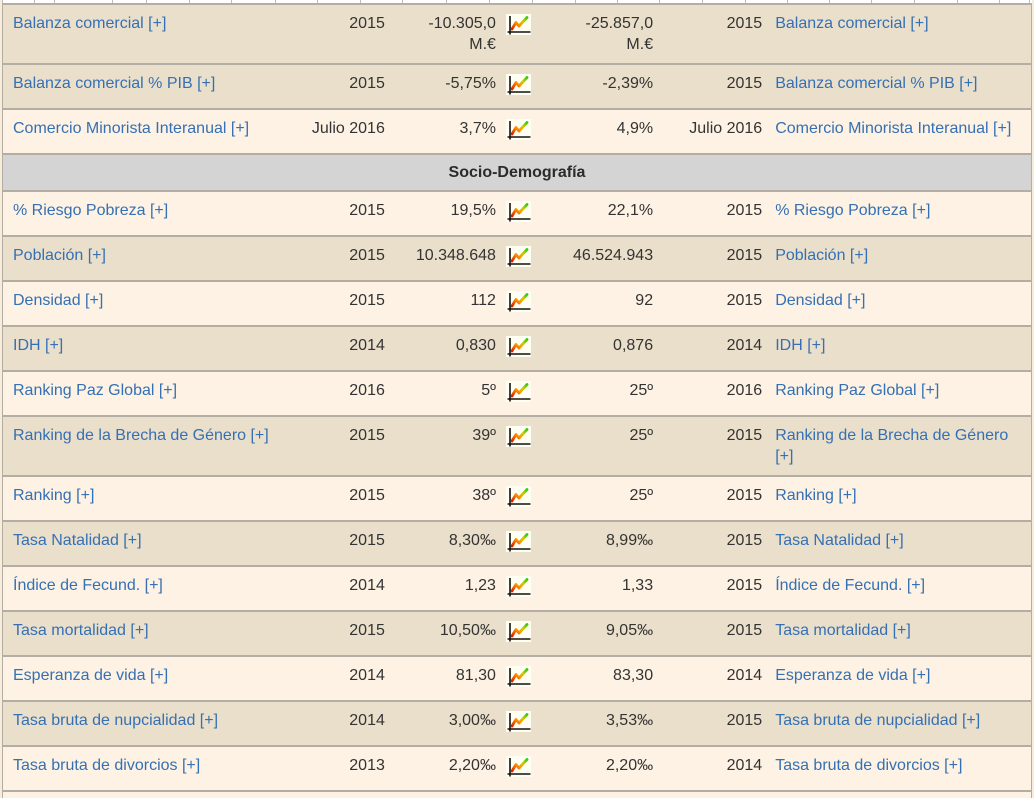 The image size is (1034, 798). What do you see at coordinates (843, 630) in the screenshot?
I see `indicator-link-right: Tasa mortalidad [+]` at bounding box center [843, 630].